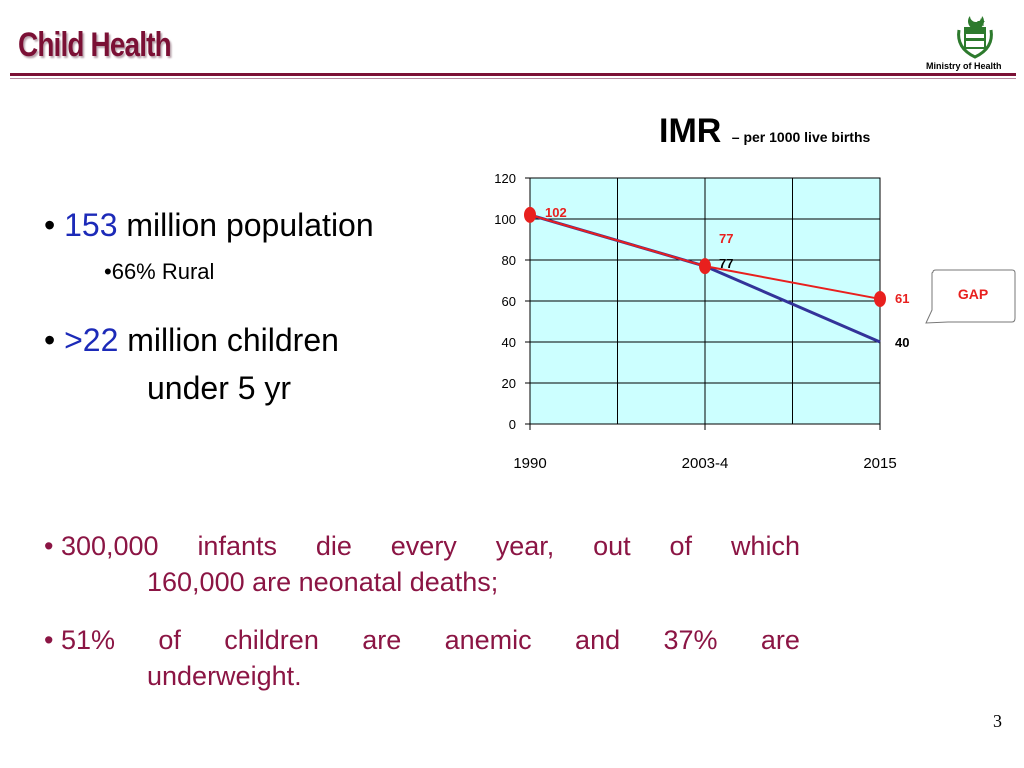  I want to click on chart-title: IMR – per 1000 live births, so click(764, 131).